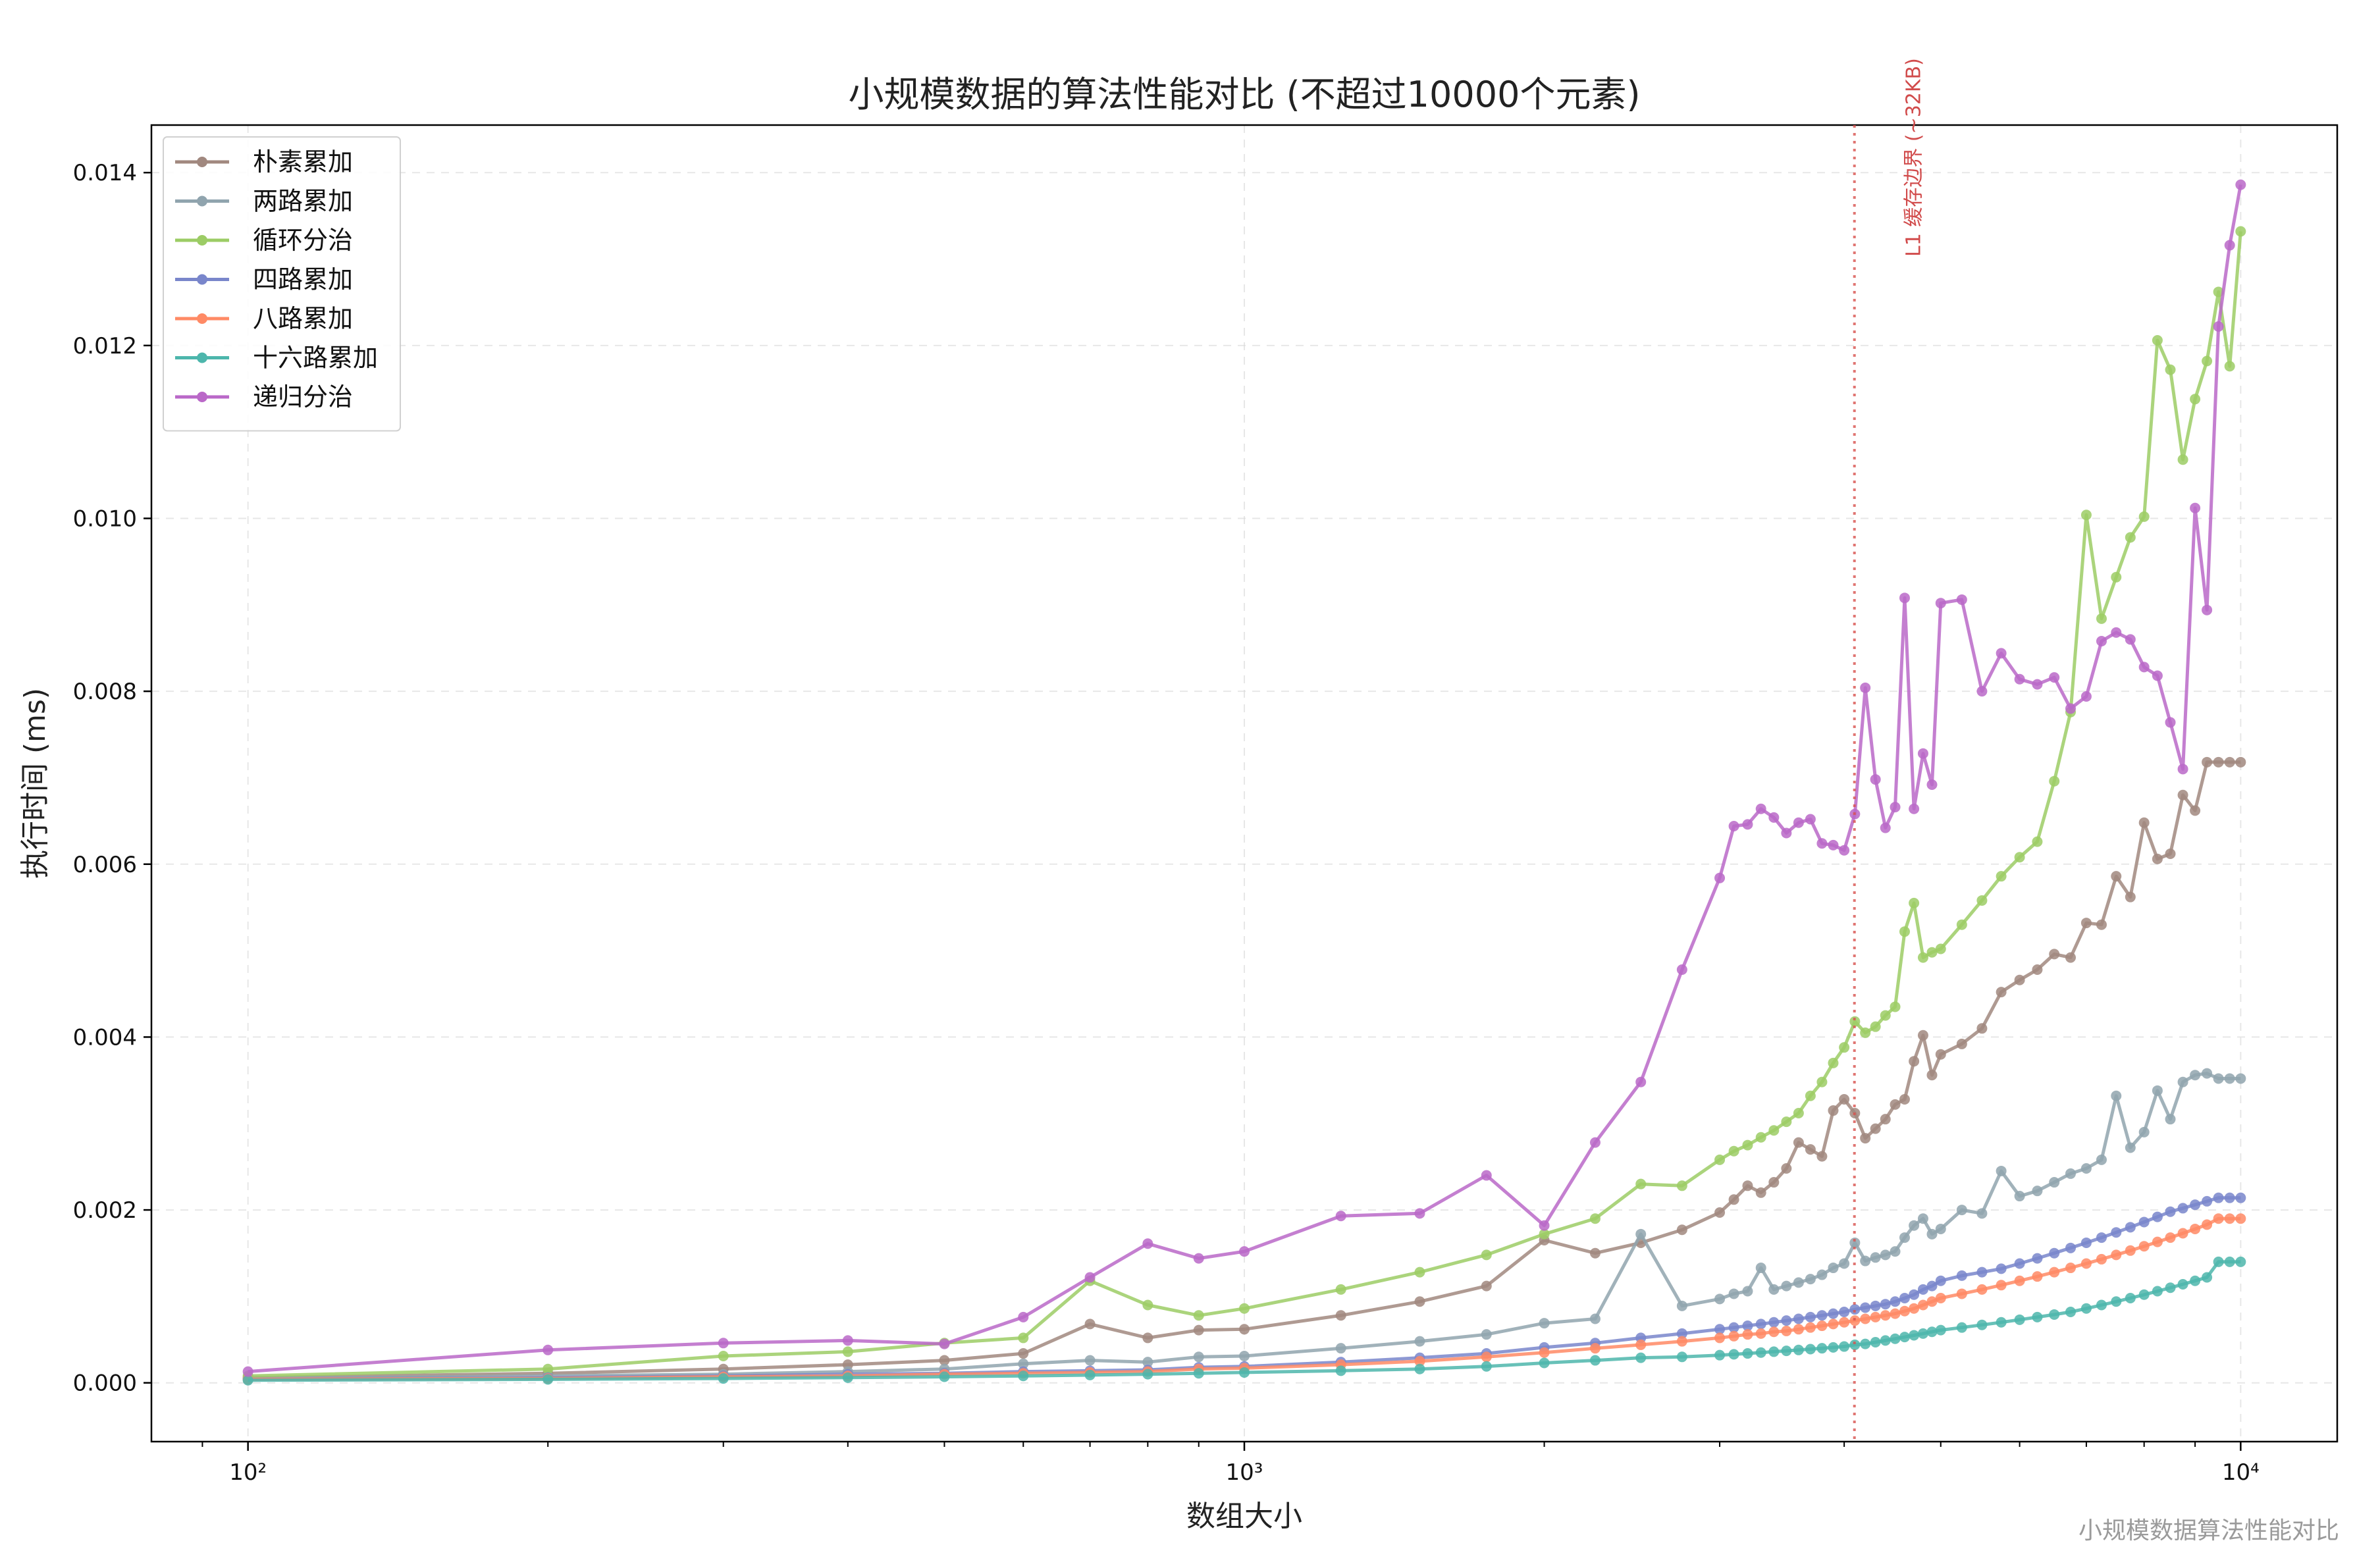 This screenshot has height=1568, width=2355. Describe the element at coordinates (105, 519) in the screenshot. I see `y-tick-label: 0.010` at that location.